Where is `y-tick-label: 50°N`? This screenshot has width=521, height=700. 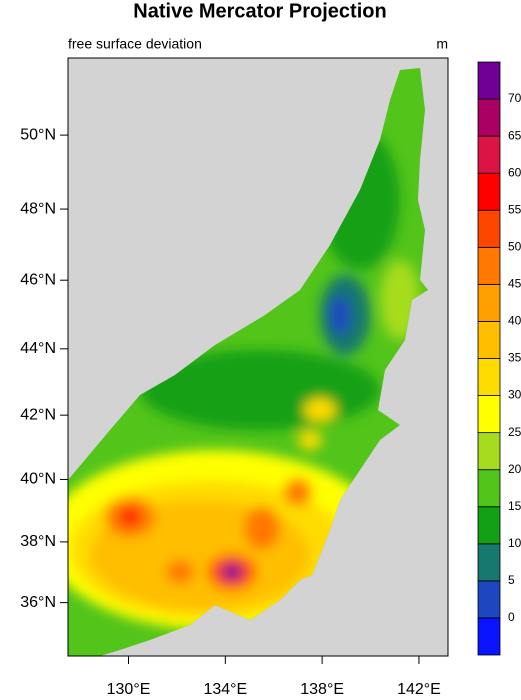
y-tick-label: 50°N is located at coordinates (38, 134).